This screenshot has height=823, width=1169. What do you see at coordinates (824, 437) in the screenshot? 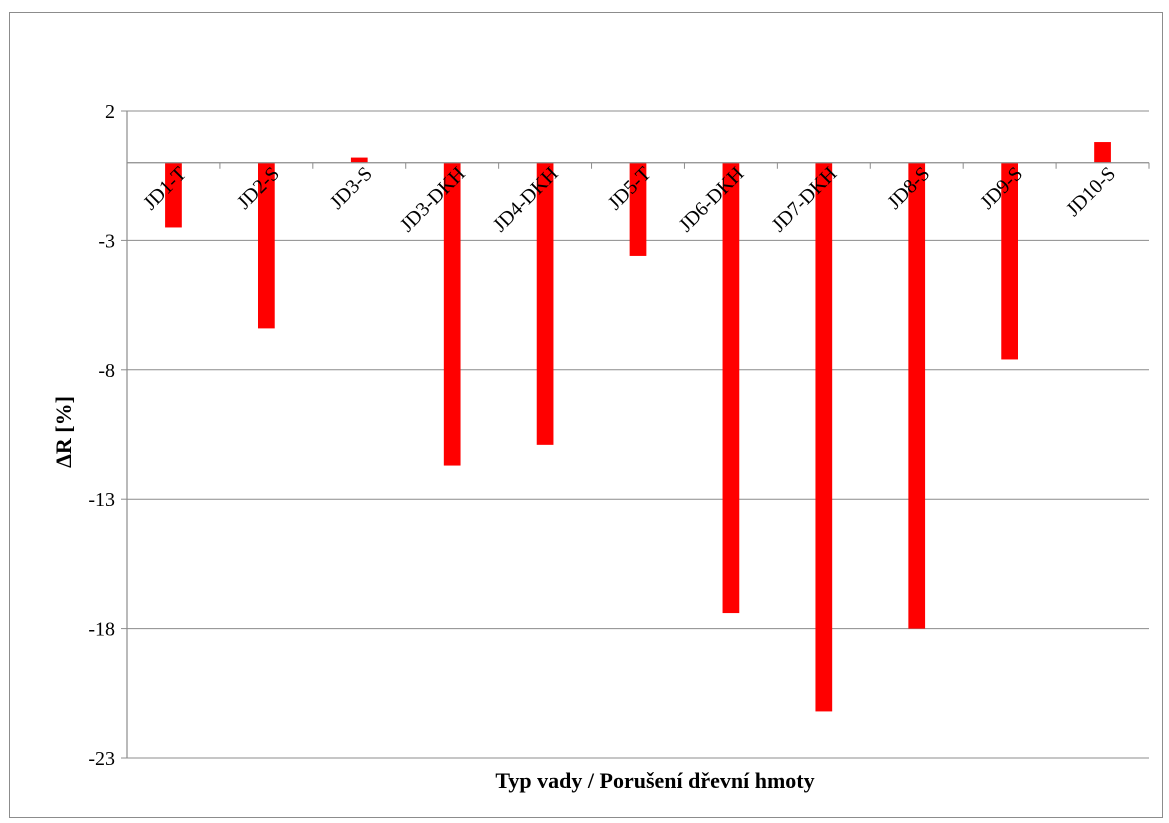
I see `bar-jd7-dkh` at bounding box center [824, 437].